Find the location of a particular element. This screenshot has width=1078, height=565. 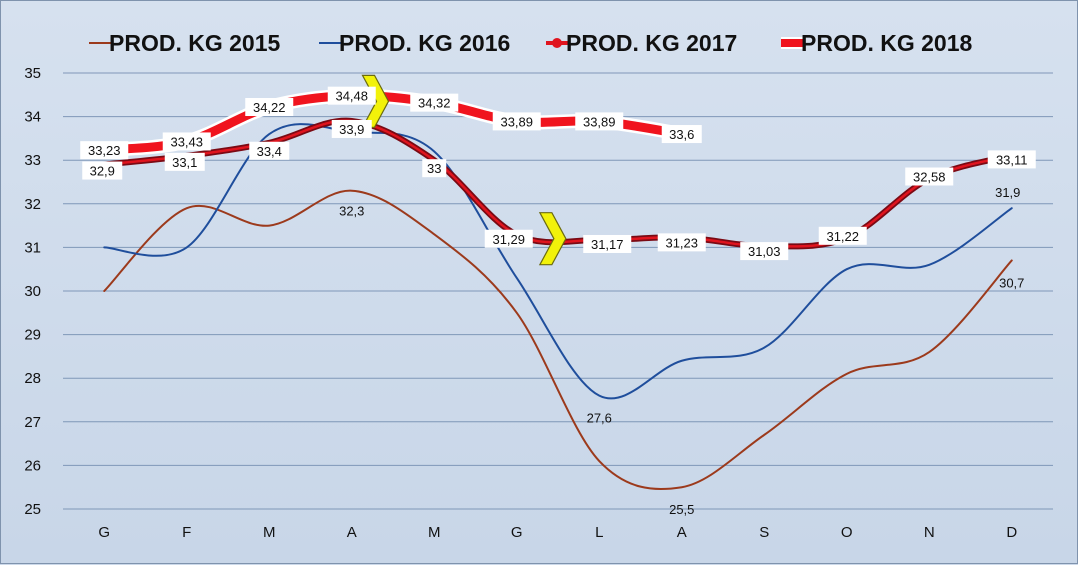

data-label-text: 33 is located at coordinates (434, 168).